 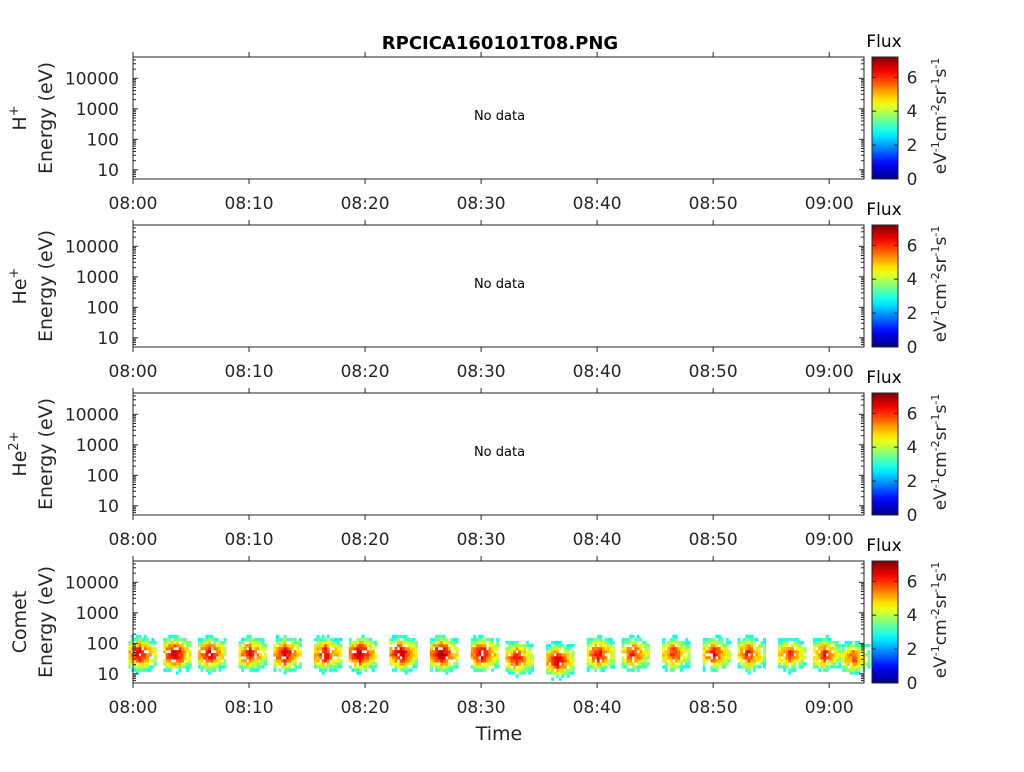 I want to click on figure-title: RPCICA160101T08.PNG, so click(x=500, y=43).